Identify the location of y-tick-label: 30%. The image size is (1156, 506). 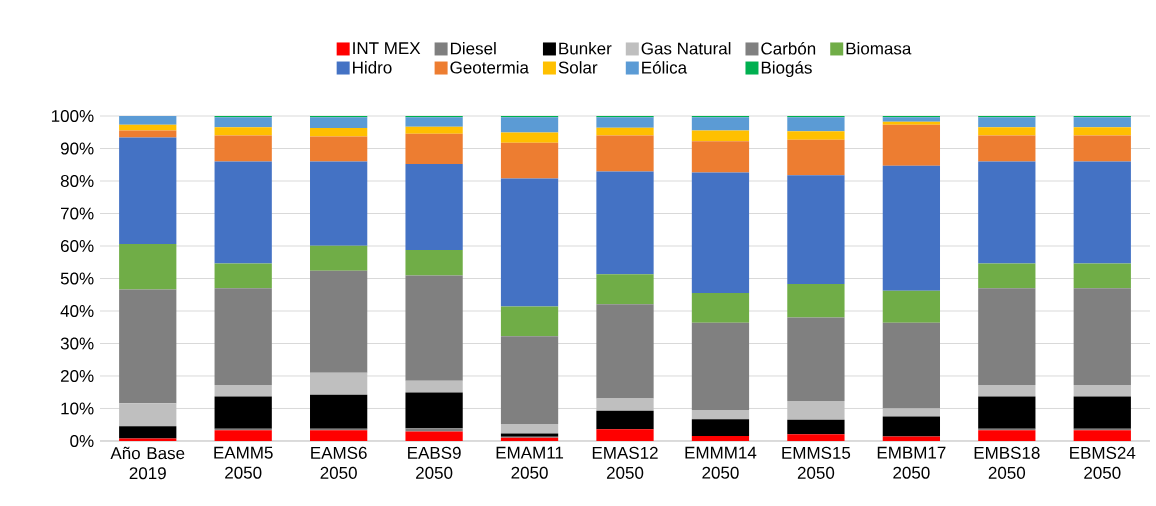
(77, 343).